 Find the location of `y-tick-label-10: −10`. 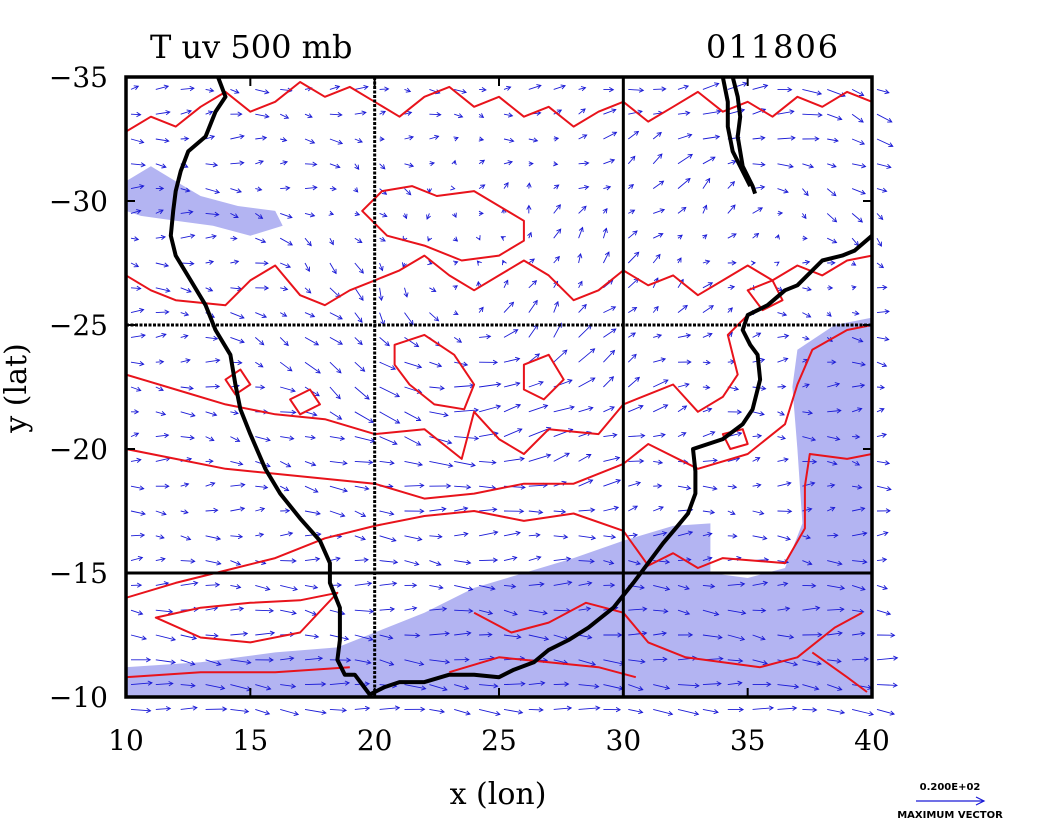

y-tick-label-10: −10 is located at coordinates (78, 697).